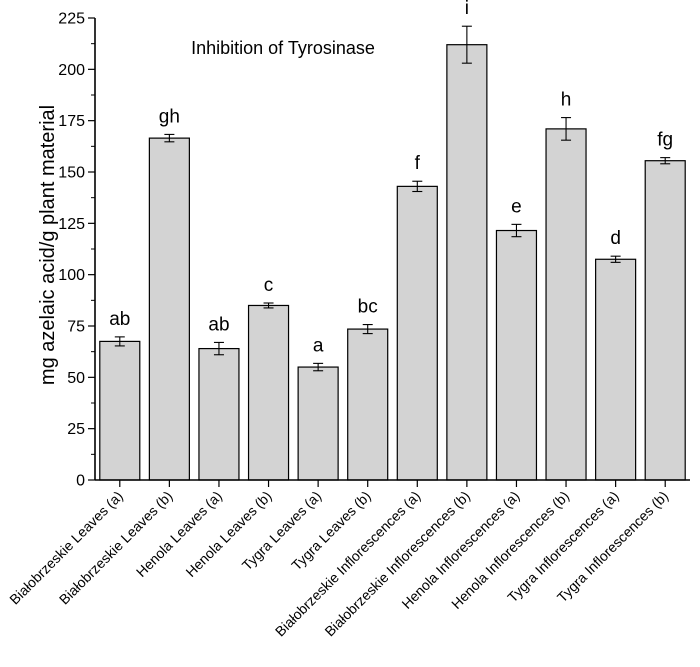  I want to click on x-tick-label: Henola Leaves (b), so click(228, 534).